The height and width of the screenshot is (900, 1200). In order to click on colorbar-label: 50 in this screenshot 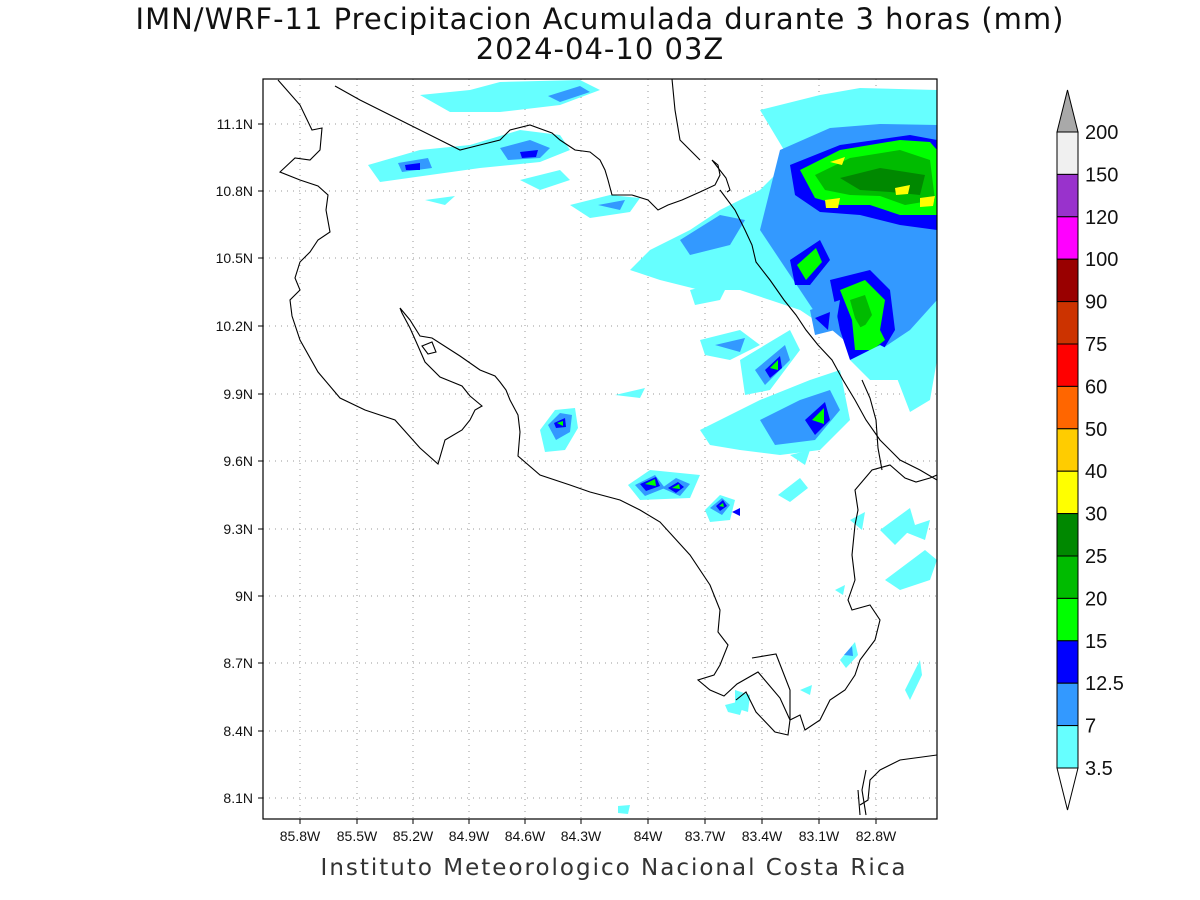, I will do `click(1096, 430)`.